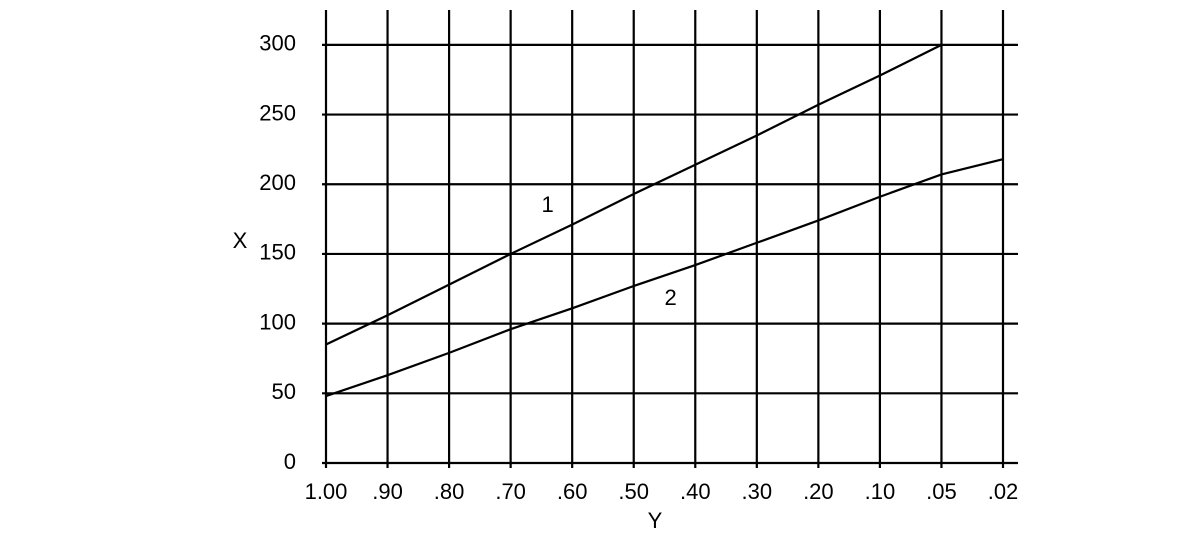 The width and height of the screenshot is (1184, 540). I want to click on x-tick-label: .80, so click(449, 491).